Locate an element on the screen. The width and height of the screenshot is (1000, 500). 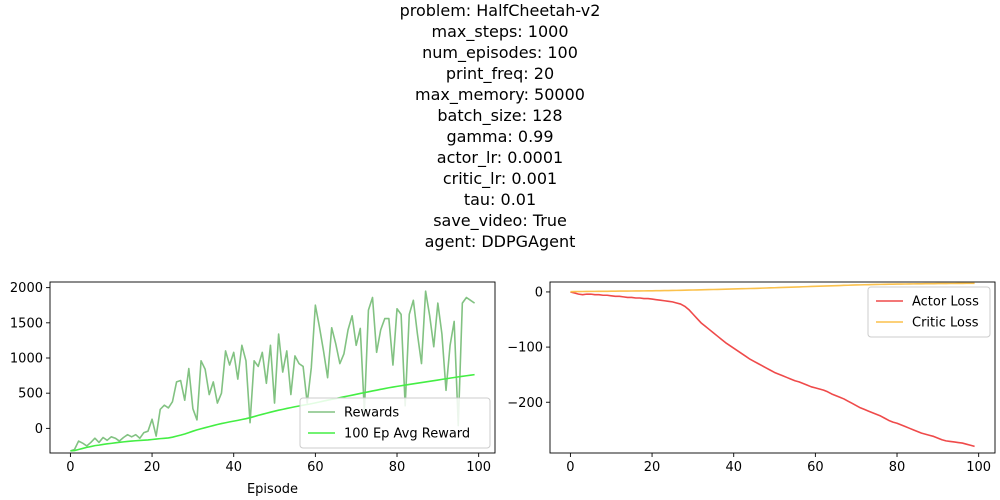
title-line: problem: HalfCheetah-v2 is located at coordinates (500, 10).